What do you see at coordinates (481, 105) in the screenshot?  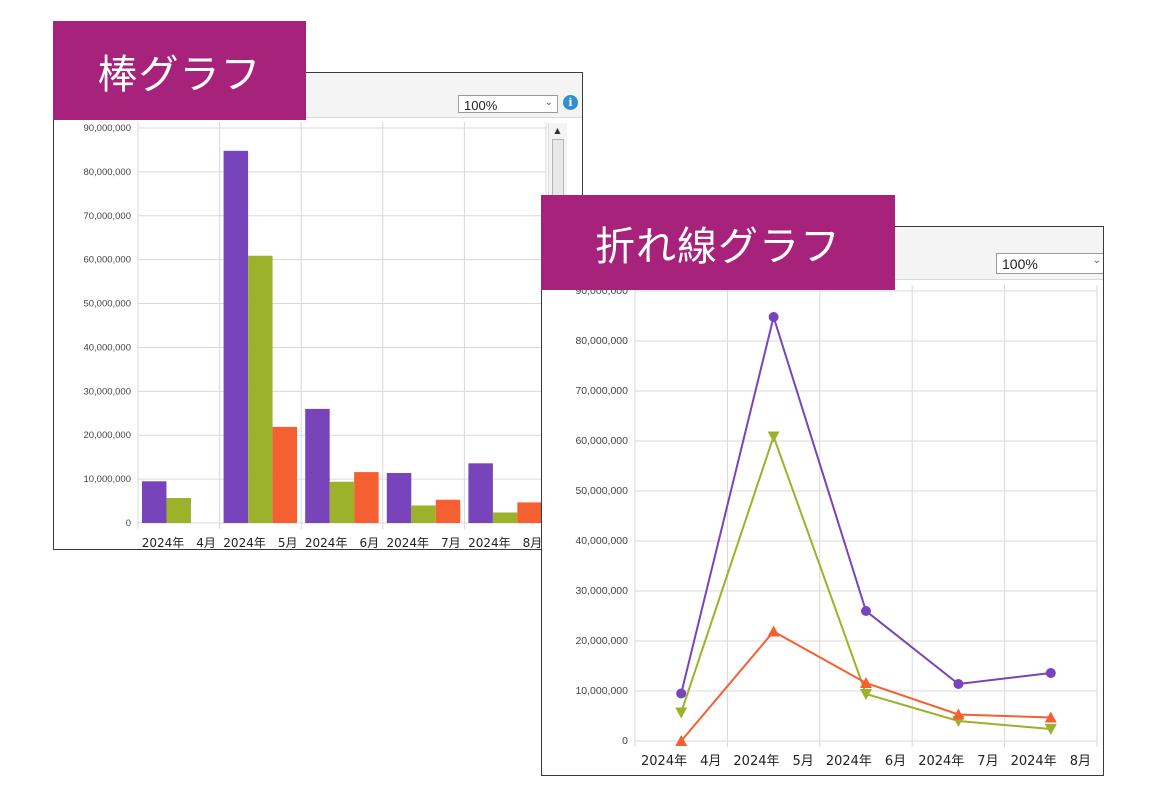 I see `bar-zoom-value: 100%` at bounding box center [481, 105].